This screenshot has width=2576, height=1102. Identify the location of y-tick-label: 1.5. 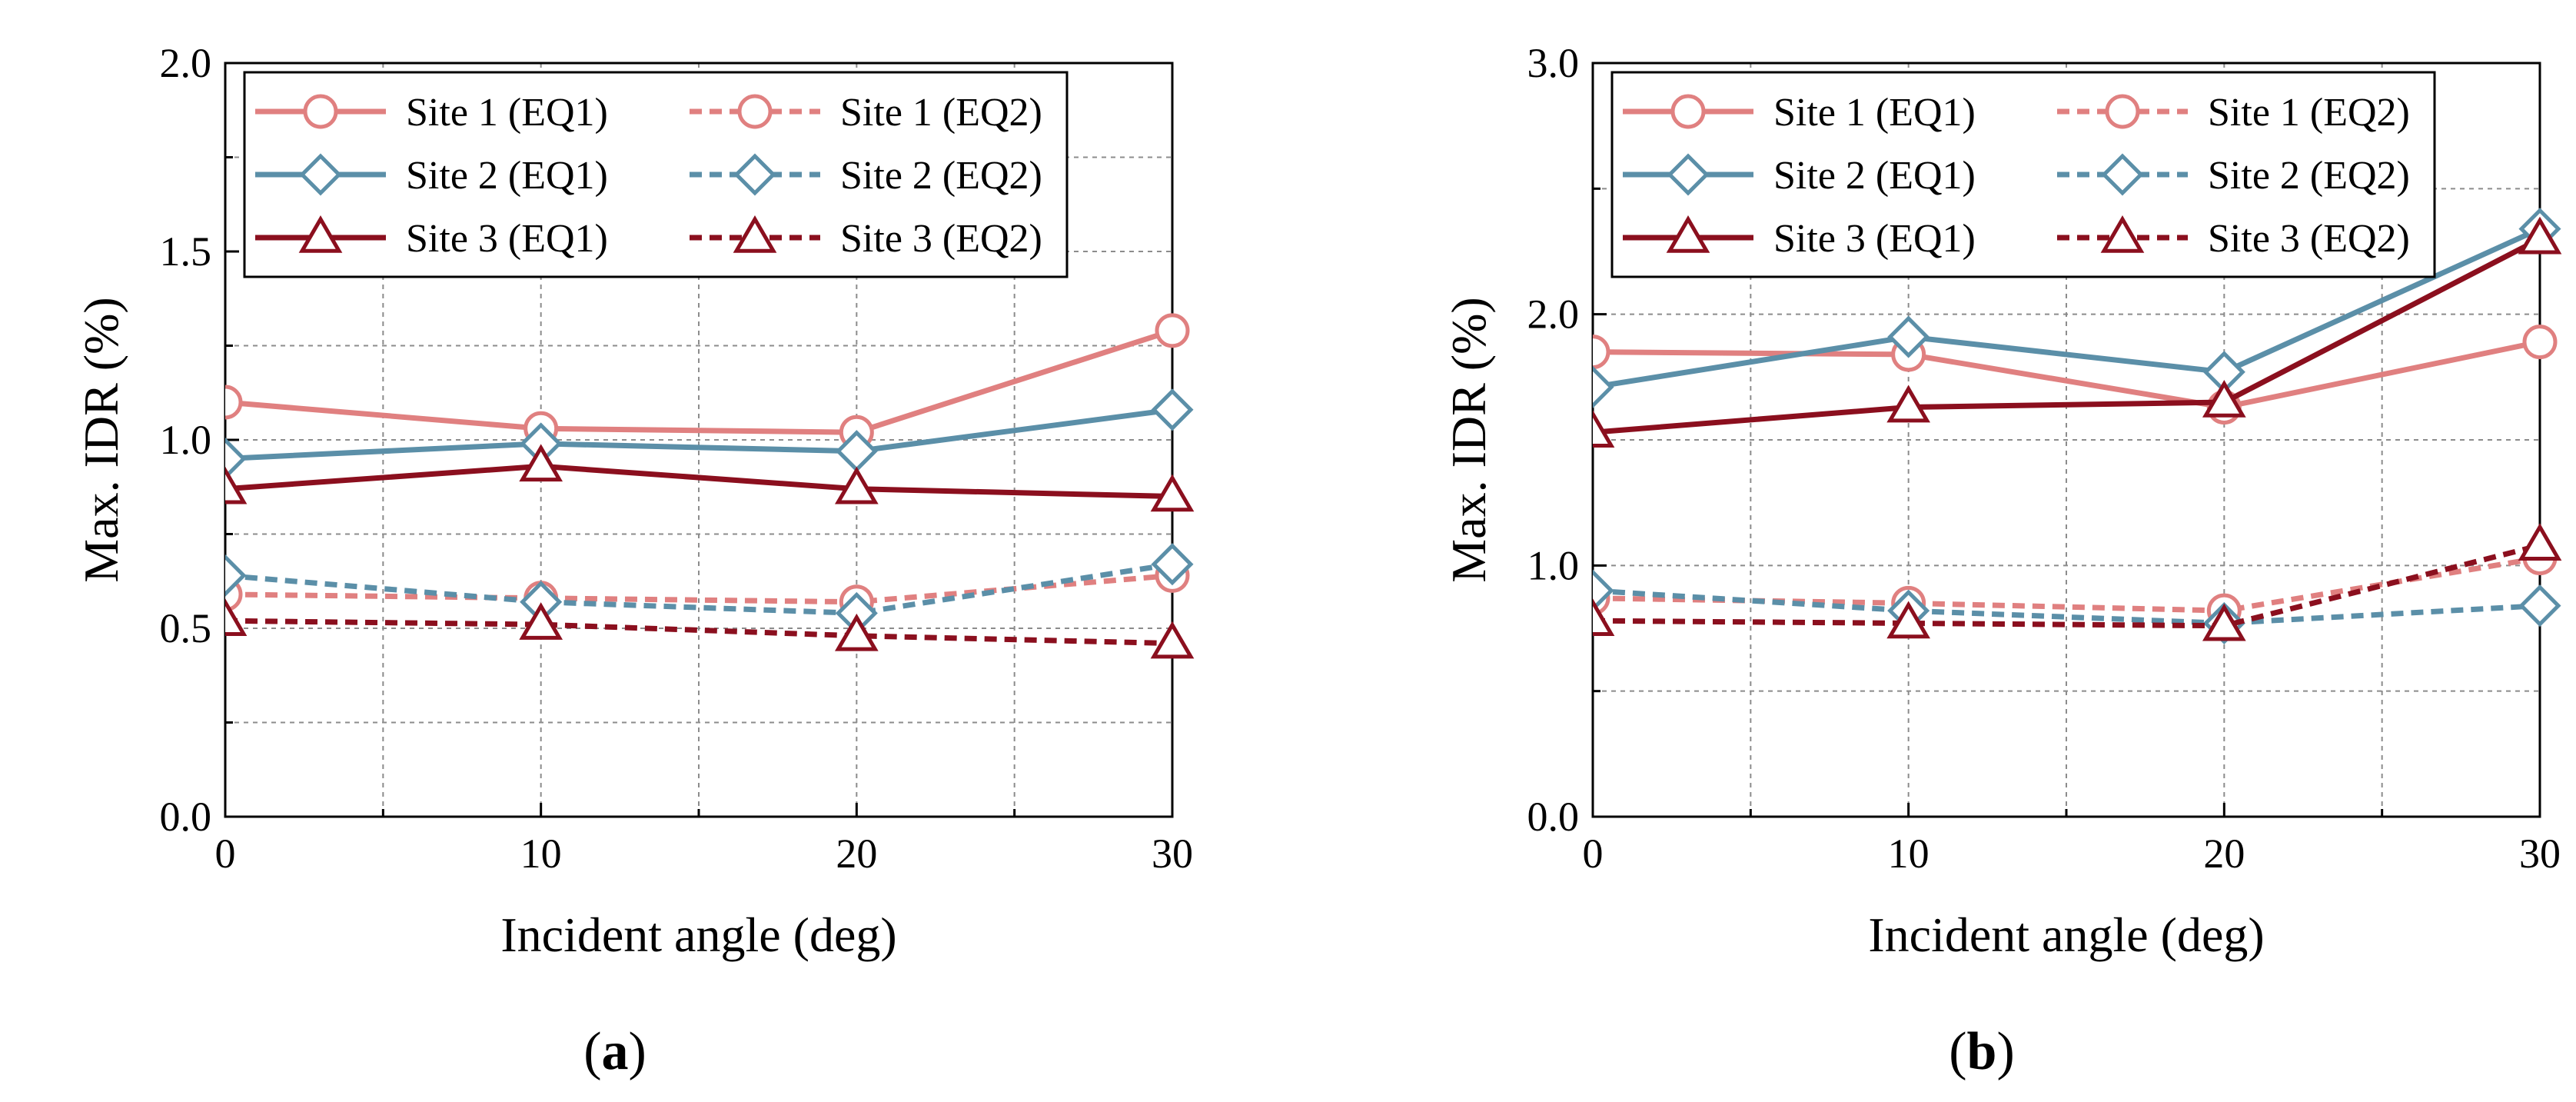
(186, 251).